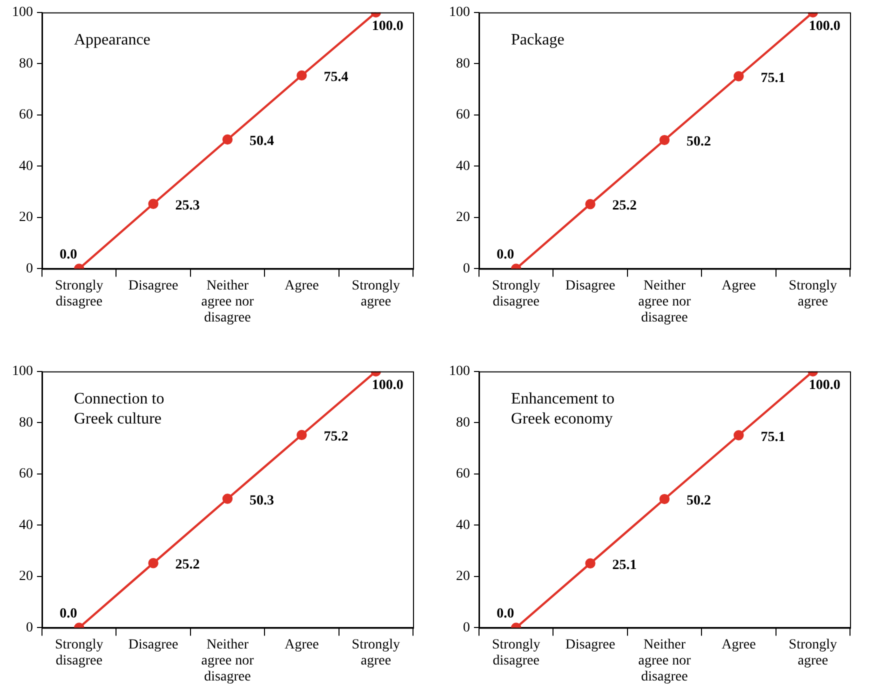 This screenshot has width=874, height=686. I want to click on text: Enhancement to Greek economy, so click(563, 409).